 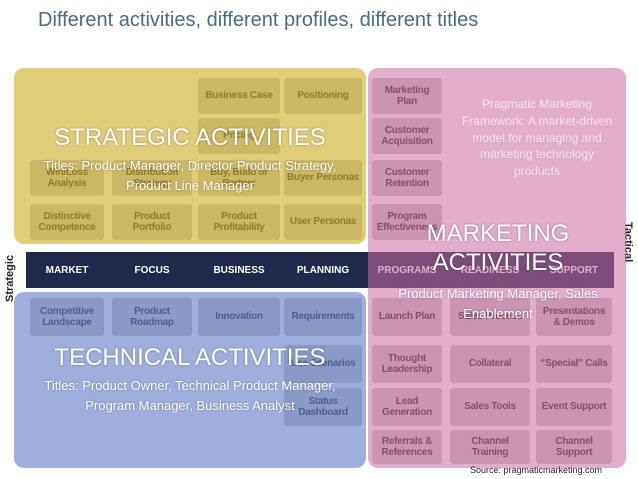 I want to click on group-heading: TECHNICAL ACTIVITIES, so click(x=190, y=357).